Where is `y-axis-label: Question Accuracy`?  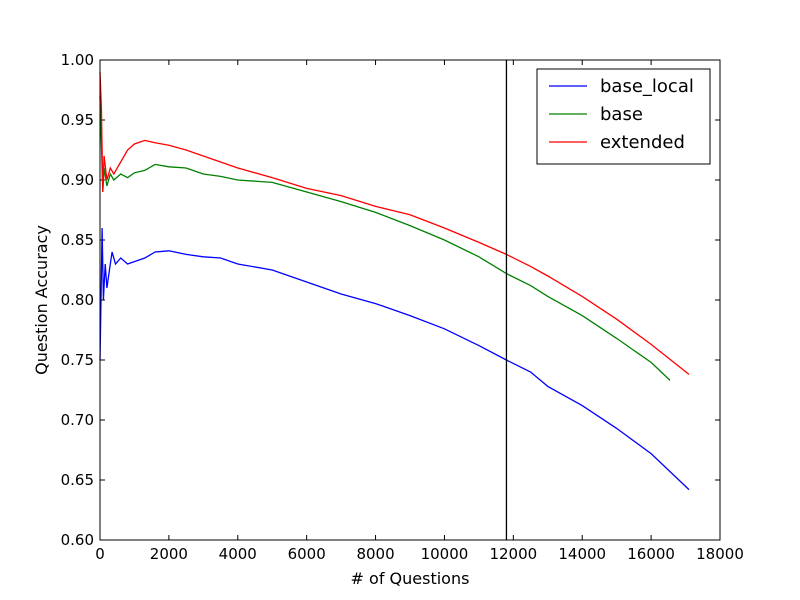
y-axis-label: Question Accuracy is located at coordinates (41, 300).